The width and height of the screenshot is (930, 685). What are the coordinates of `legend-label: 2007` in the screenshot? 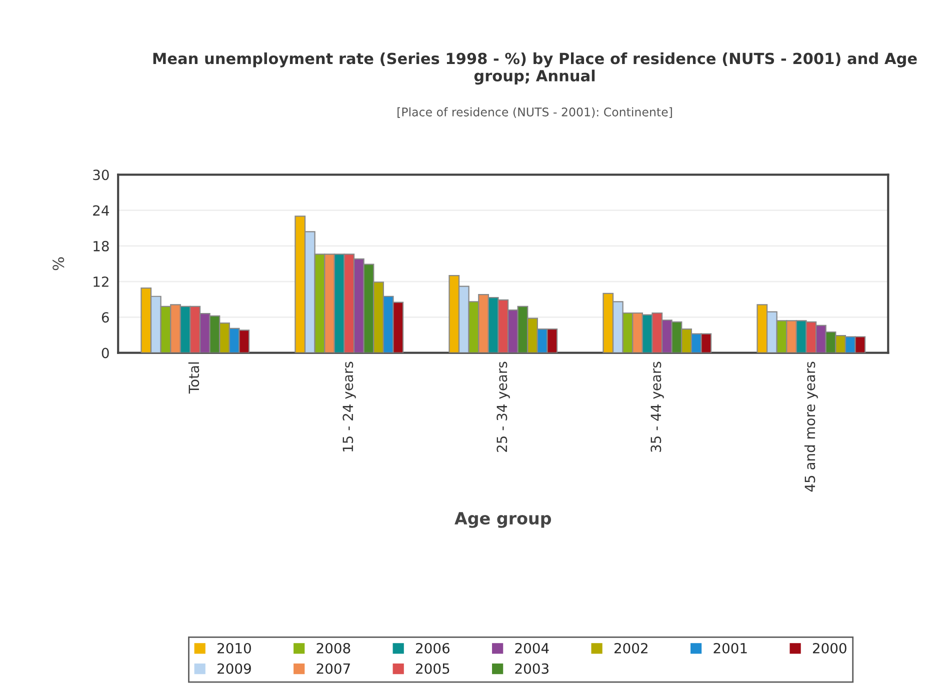 It's located at (333, 668).